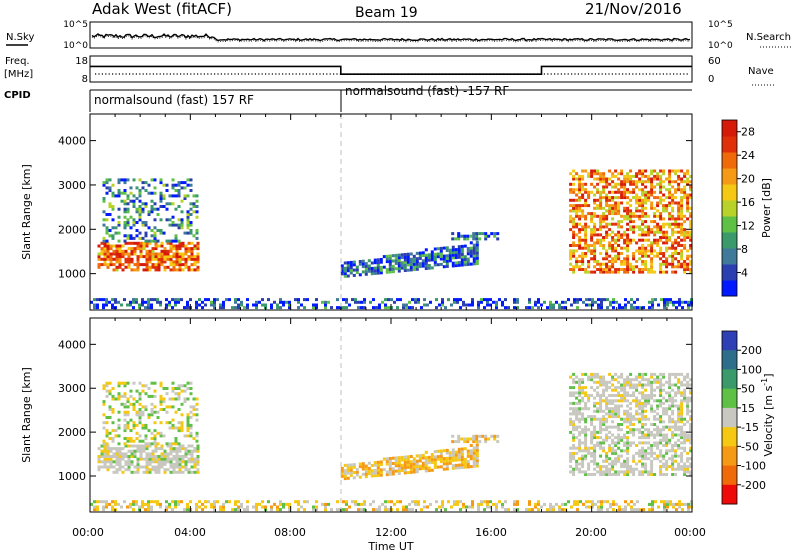 The width and height of the screenshot is (800, 554). What do you see at coordinates (744, 249) in the screenshot?
I see `power-colorbar-tick-label: 8` at bounding box center [744, 249].